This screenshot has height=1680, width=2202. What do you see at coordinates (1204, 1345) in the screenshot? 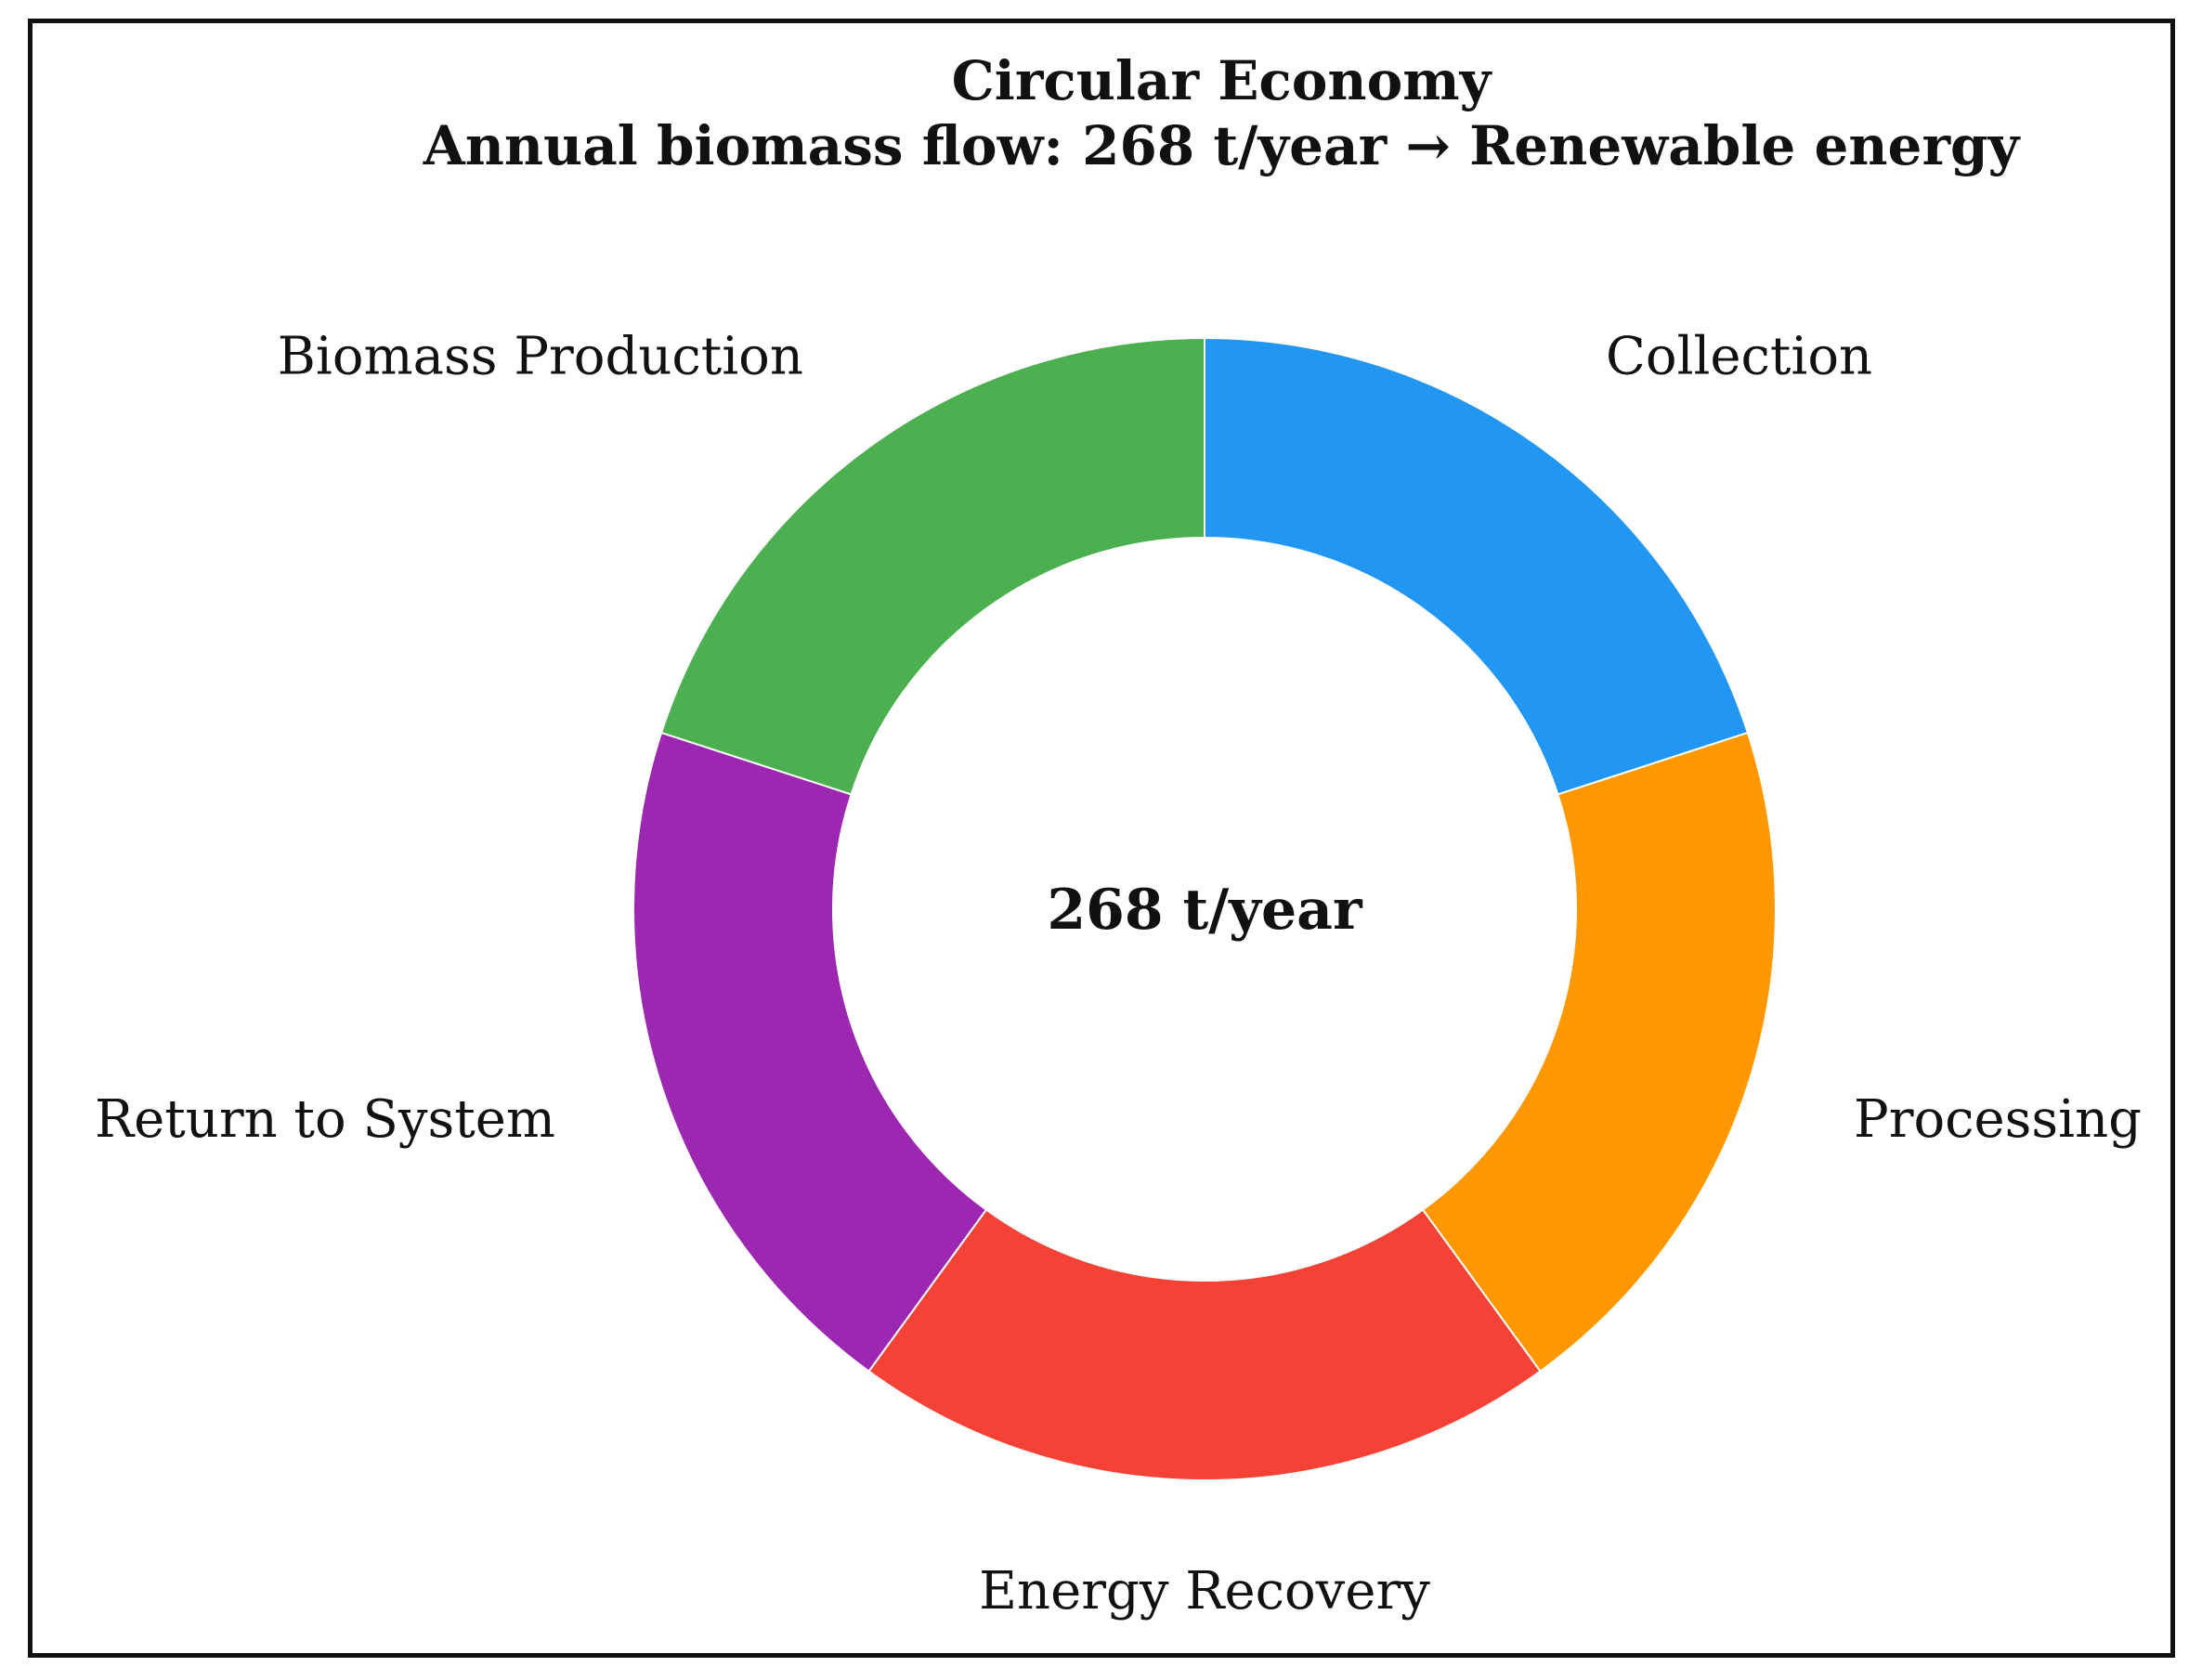
I see `slice-energy-recovery` at bounding box center [1204, 1345].